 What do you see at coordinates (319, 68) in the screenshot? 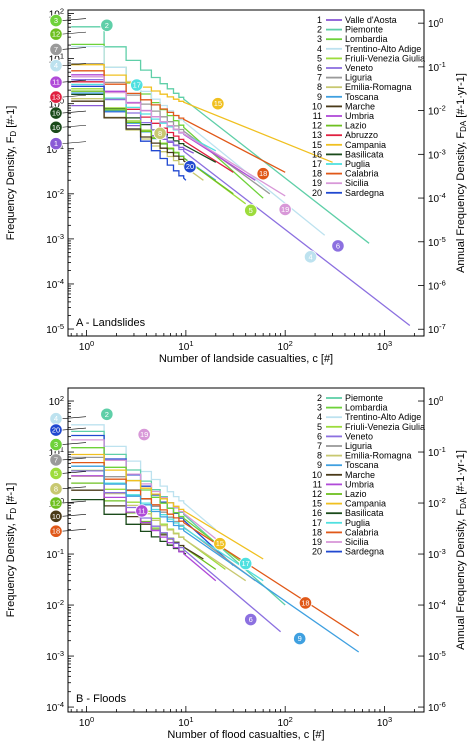
I see `legend-number: 6` at bounding box center [319, 68].